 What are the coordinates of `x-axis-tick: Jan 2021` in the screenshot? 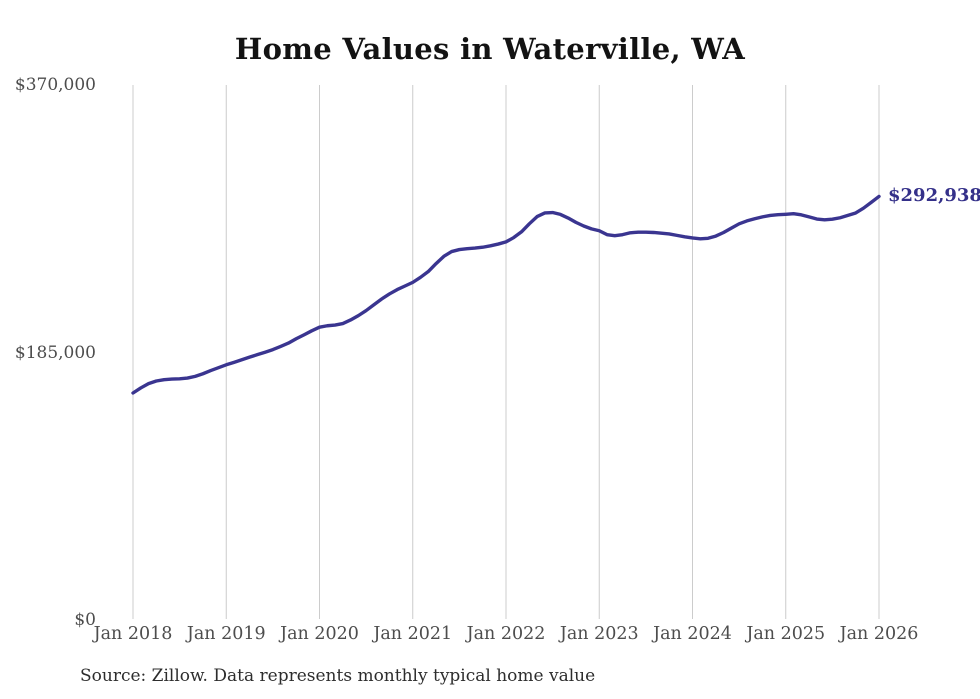 It's located at (413, 634).